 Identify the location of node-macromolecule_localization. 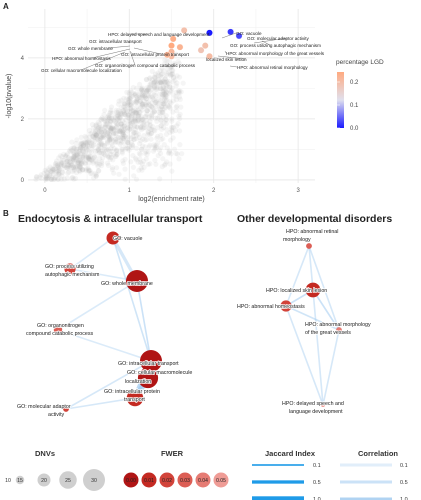
(148, 378).